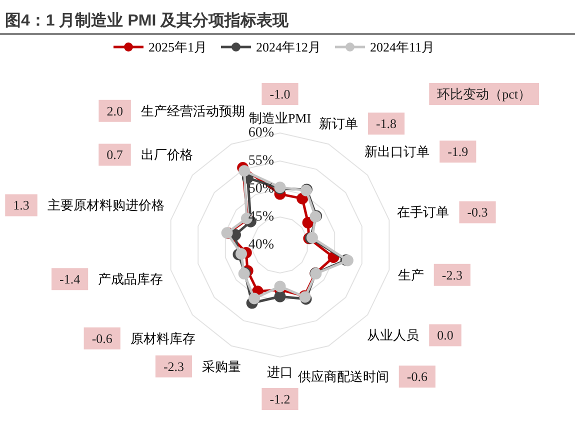  I want to click on y-tick-label: 40%, so click(261, 245).